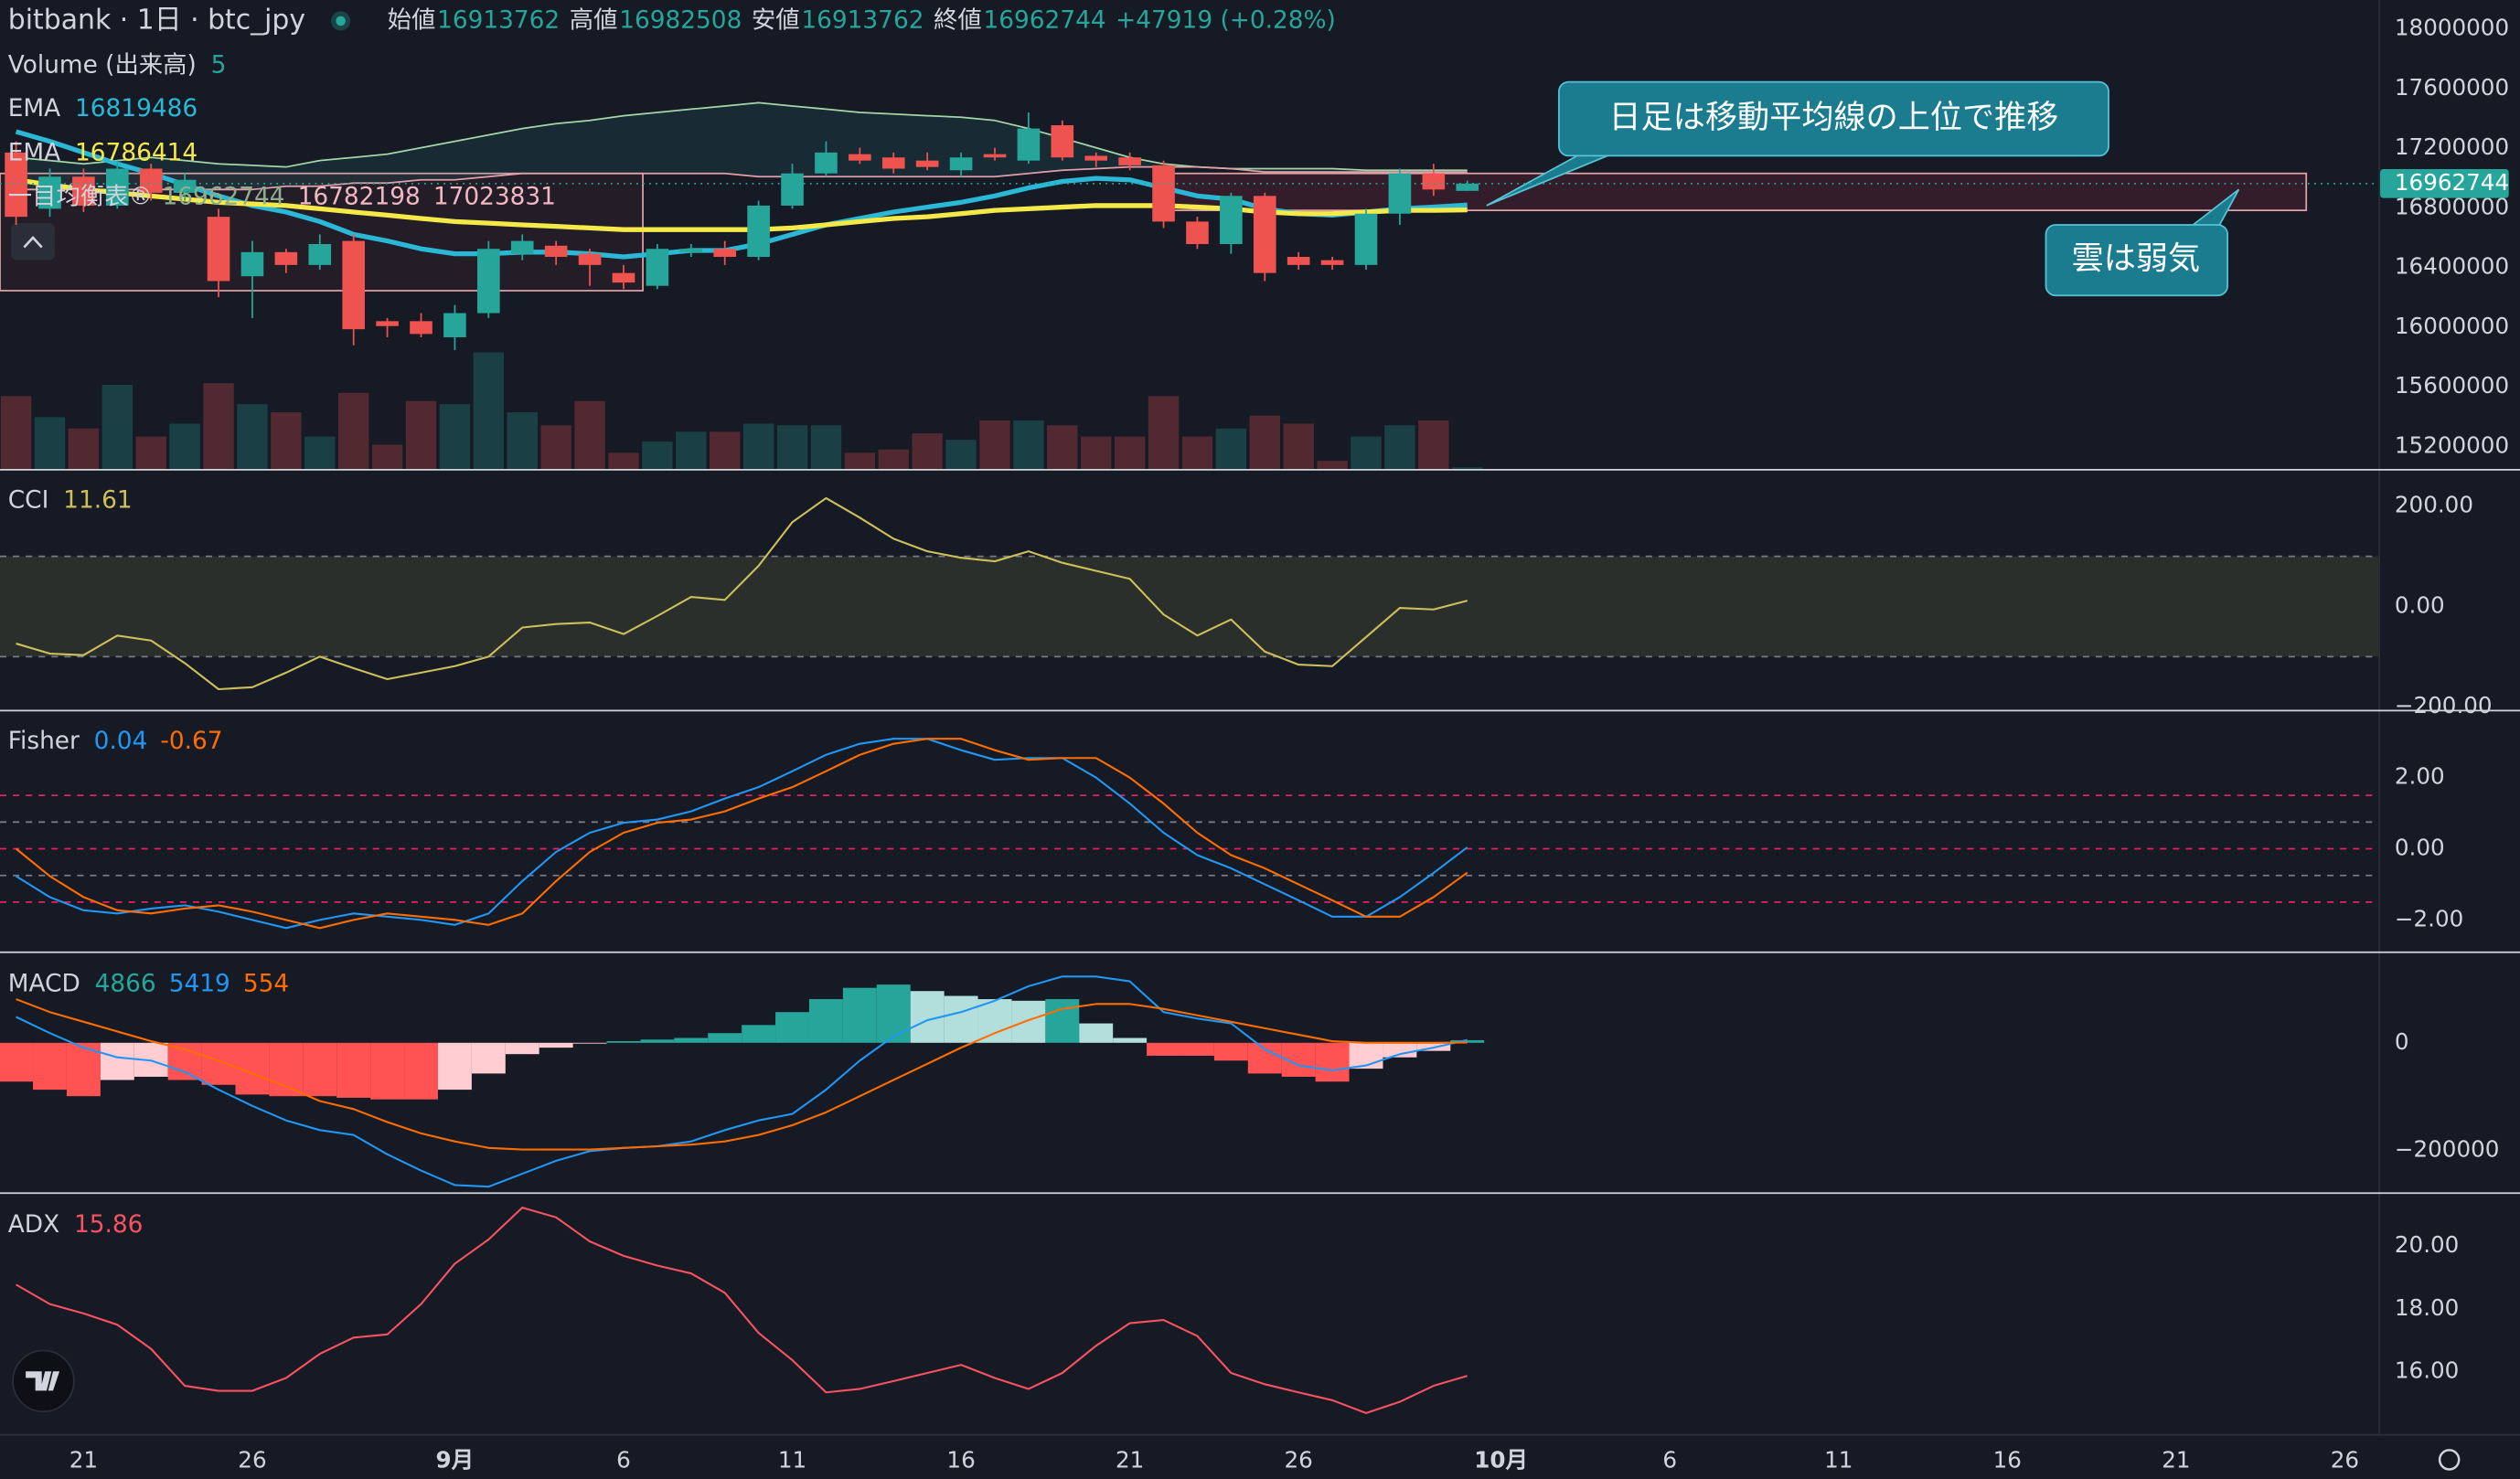  What do you see at coordinates (412, 20) in the screenshot?
I see `ohlc-label: 始値` at bounding box center [412, 20].